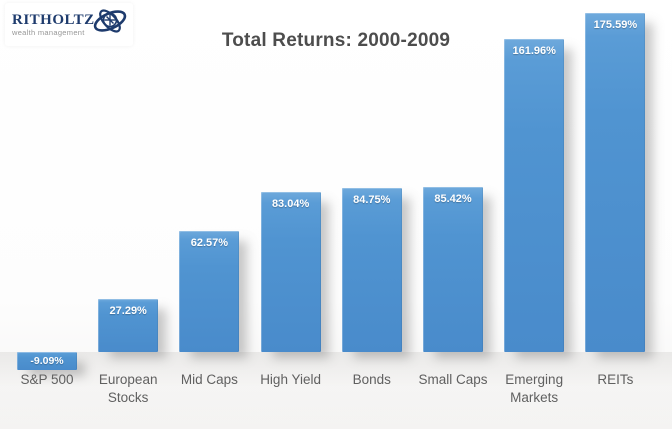 The image size is (672, 429). What do you see at coordinates (128, 311) in the screenshot?
I see `bar-value-label: 27.29%` at bounding box center [128, 311].